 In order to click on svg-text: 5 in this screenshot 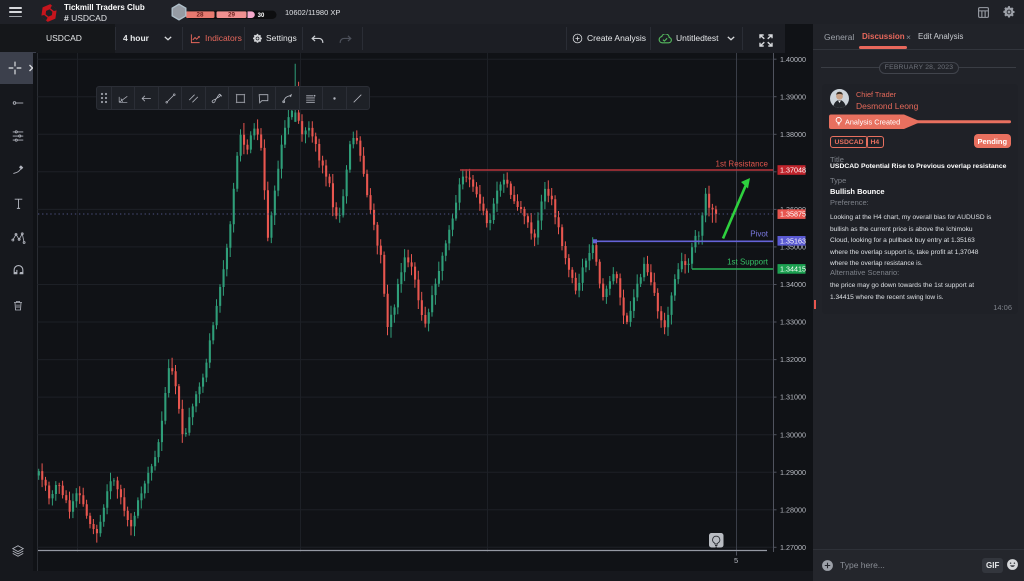, I will do `click(736, 560)`.